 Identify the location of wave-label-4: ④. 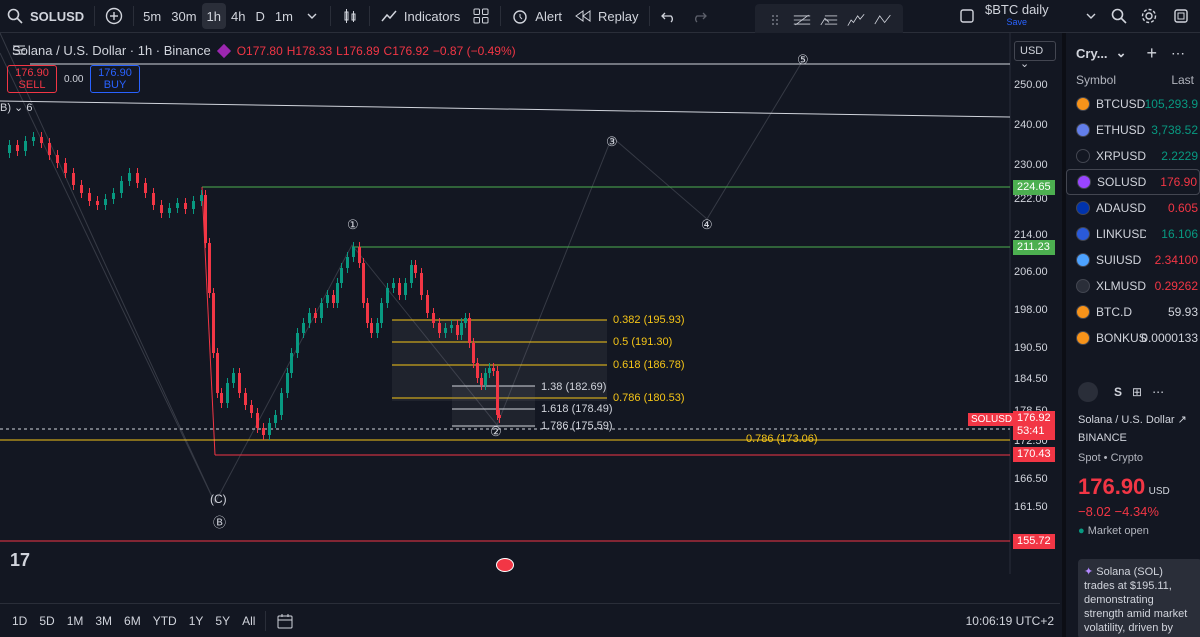
(707, 224).